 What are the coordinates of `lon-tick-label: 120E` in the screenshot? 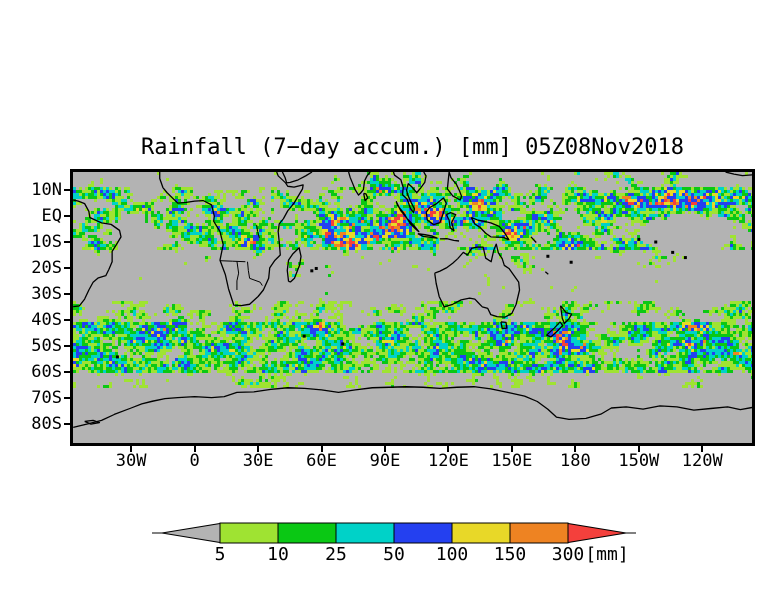 It's located at (448, 461).